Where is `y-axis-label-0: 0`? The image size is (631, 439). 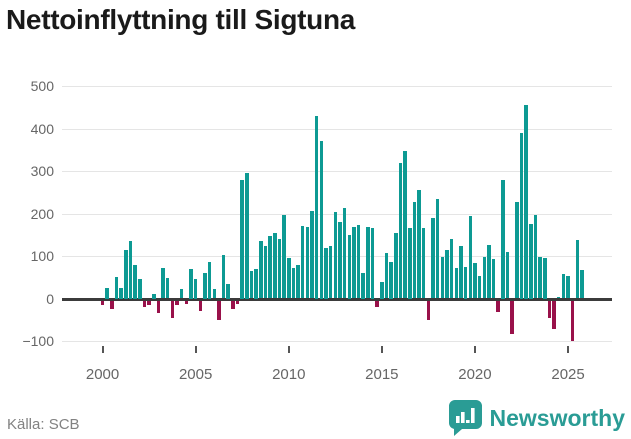 y-axis-label-0: 0 is located at coordinates (50, 298).